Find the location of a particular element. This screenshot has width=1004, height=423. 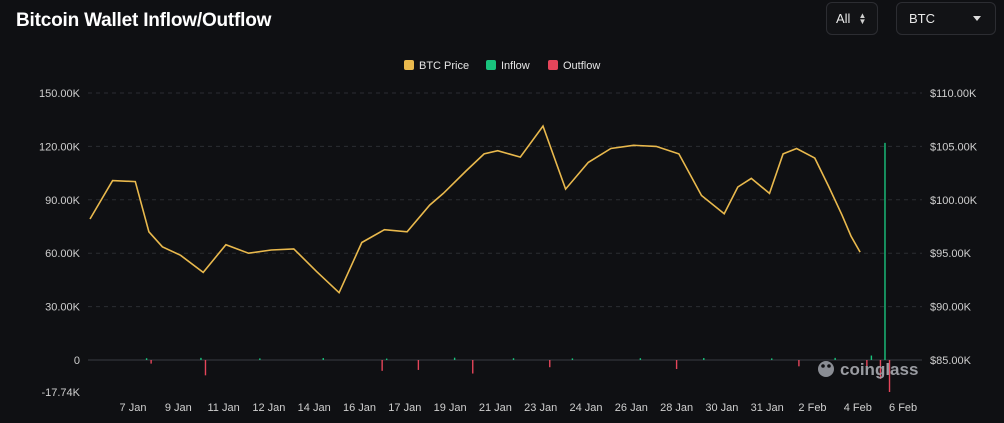

legend-label: Inflow is located at coordinates (515, 66).